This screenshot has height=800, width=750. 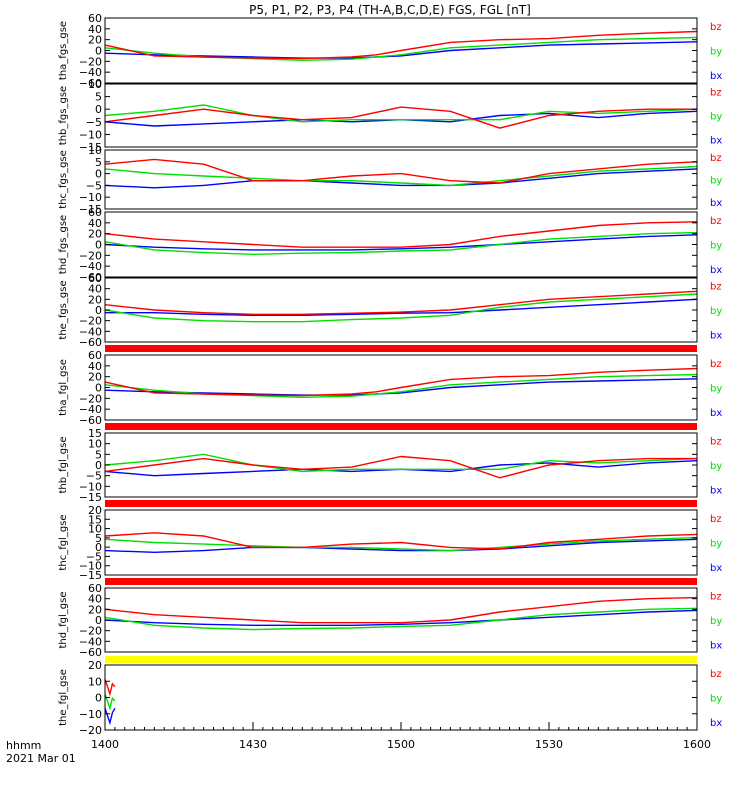 I want to click on y-axis-label: thc_fgl_gse, so click(x=63, y=542).